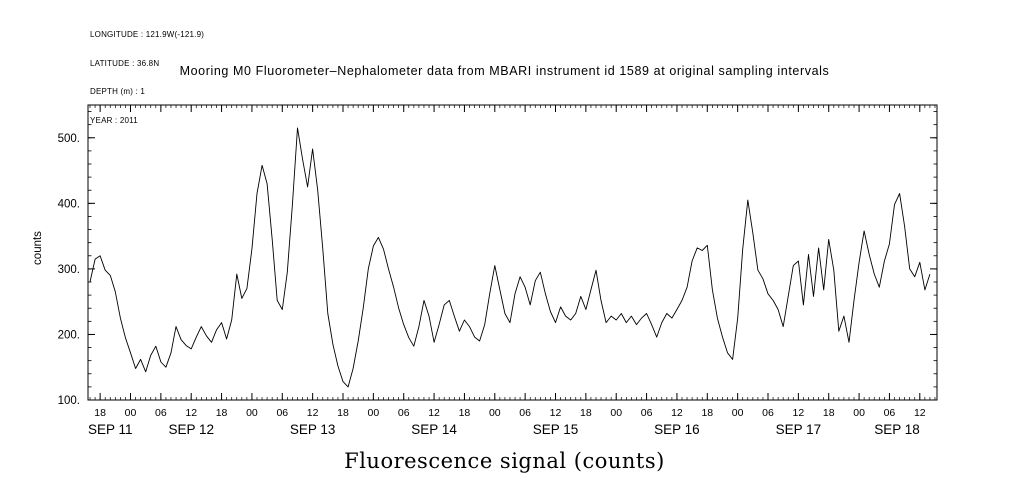  What do you see at coordinates (897, 429) in the screenshot?
I see `date-label: SEP 18` at bounding box center [897, 429].